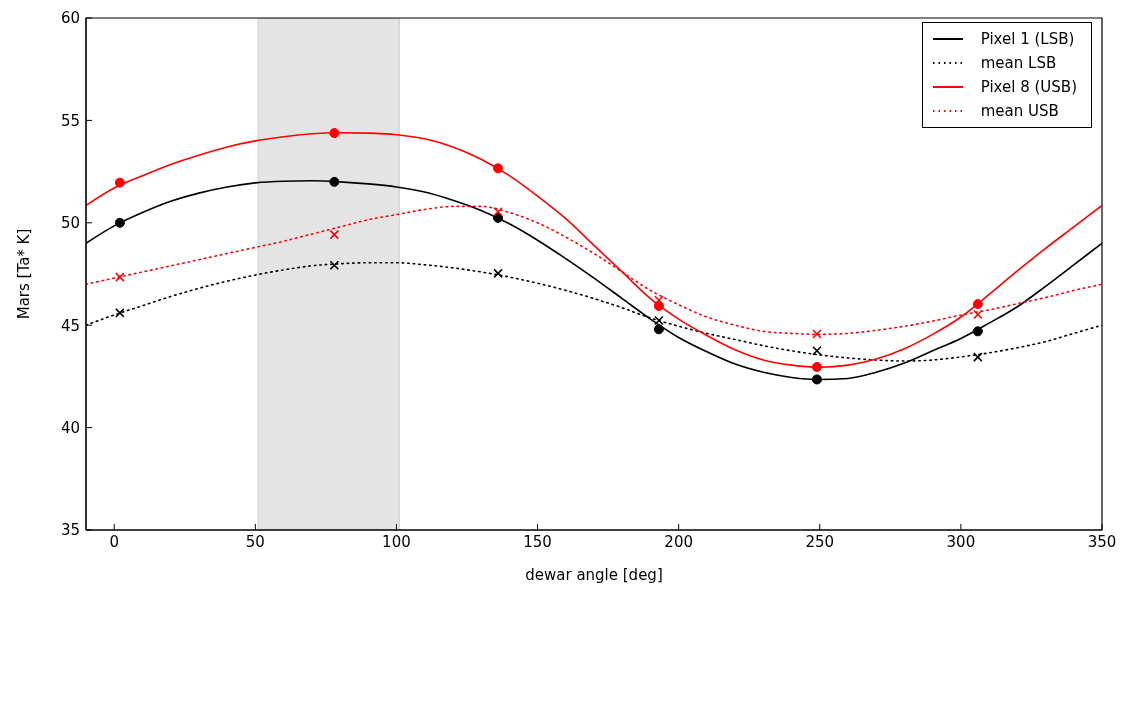 Image resolution: width=1129 pixels, height=702 pixels. What do you see at coordinates (70, 223) in the screenshot?
I see `y-tick-label: 50` at bounding box center [70, 223].